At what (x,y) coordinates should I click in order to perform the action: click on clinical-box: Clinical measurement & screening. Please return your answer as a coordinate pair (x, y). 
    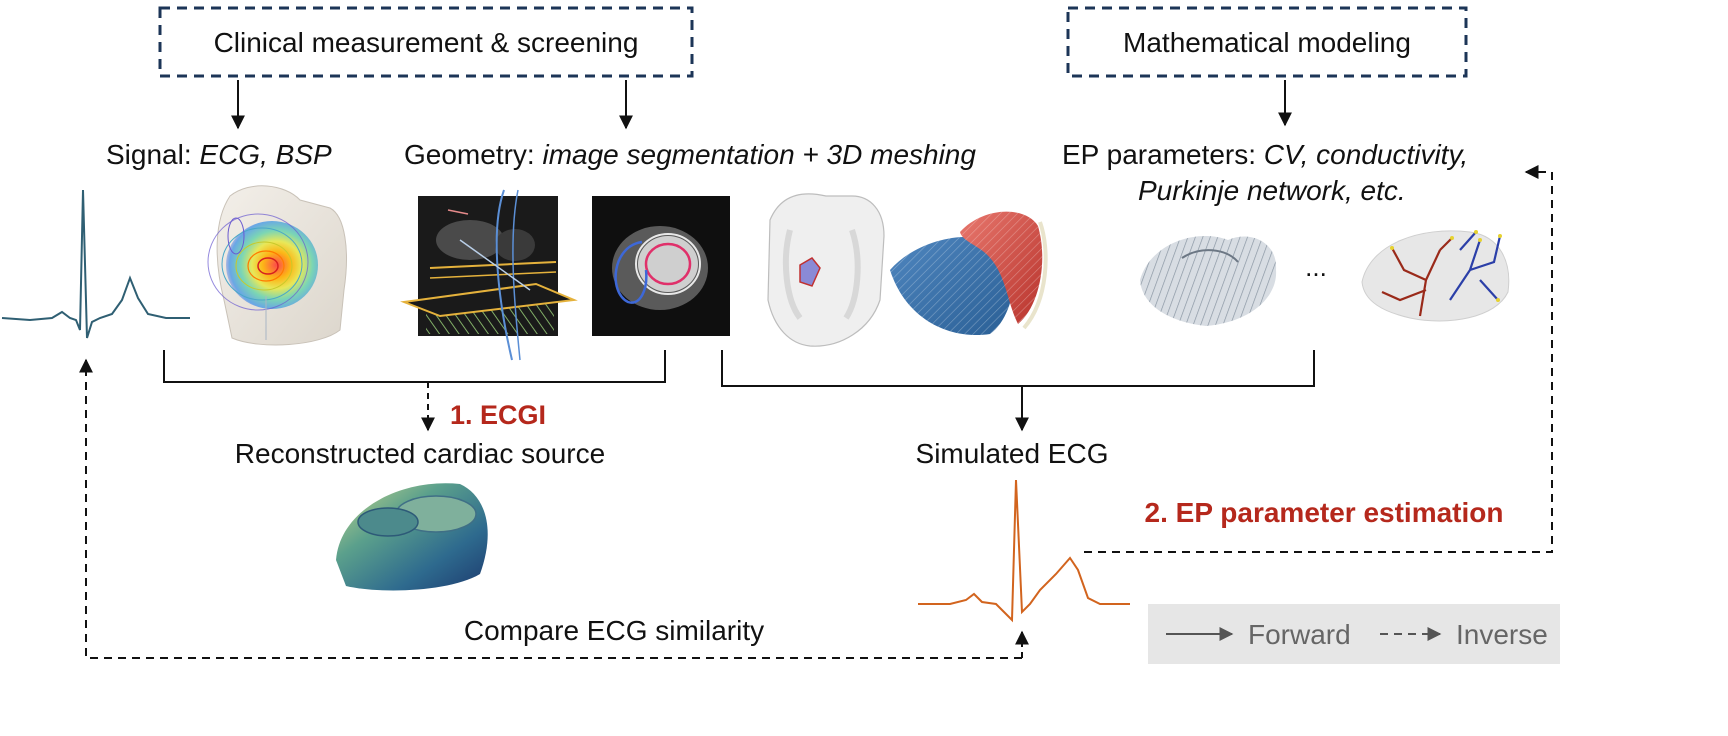
    Looking at the image, I should click on (426, 42).